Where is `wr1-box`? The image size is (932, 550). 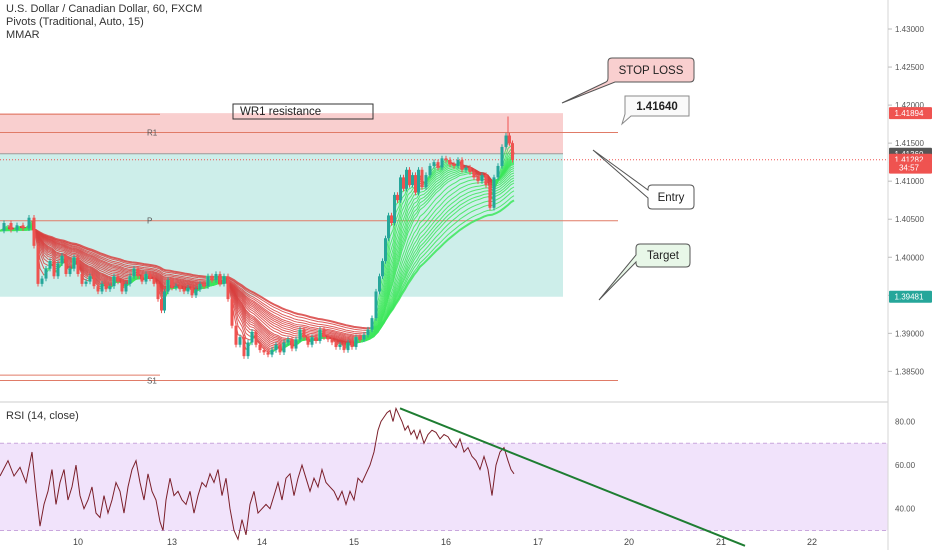
wr1-box is located at coordinates (303, 111).